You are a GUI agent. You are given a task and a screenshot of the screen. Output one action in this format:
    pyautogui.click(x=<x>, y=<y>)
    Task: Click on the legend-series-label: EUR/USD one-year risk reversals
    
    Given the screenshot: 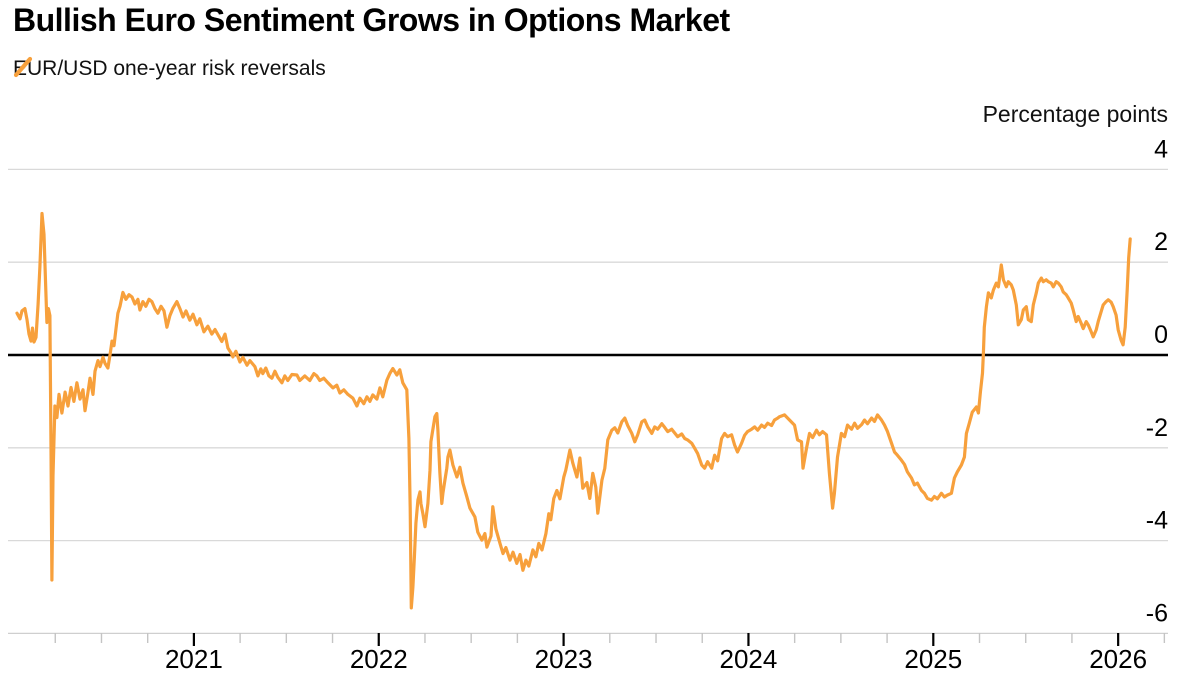 What is the action you would take?
    pyautogui.click(x=169, y=68)
    